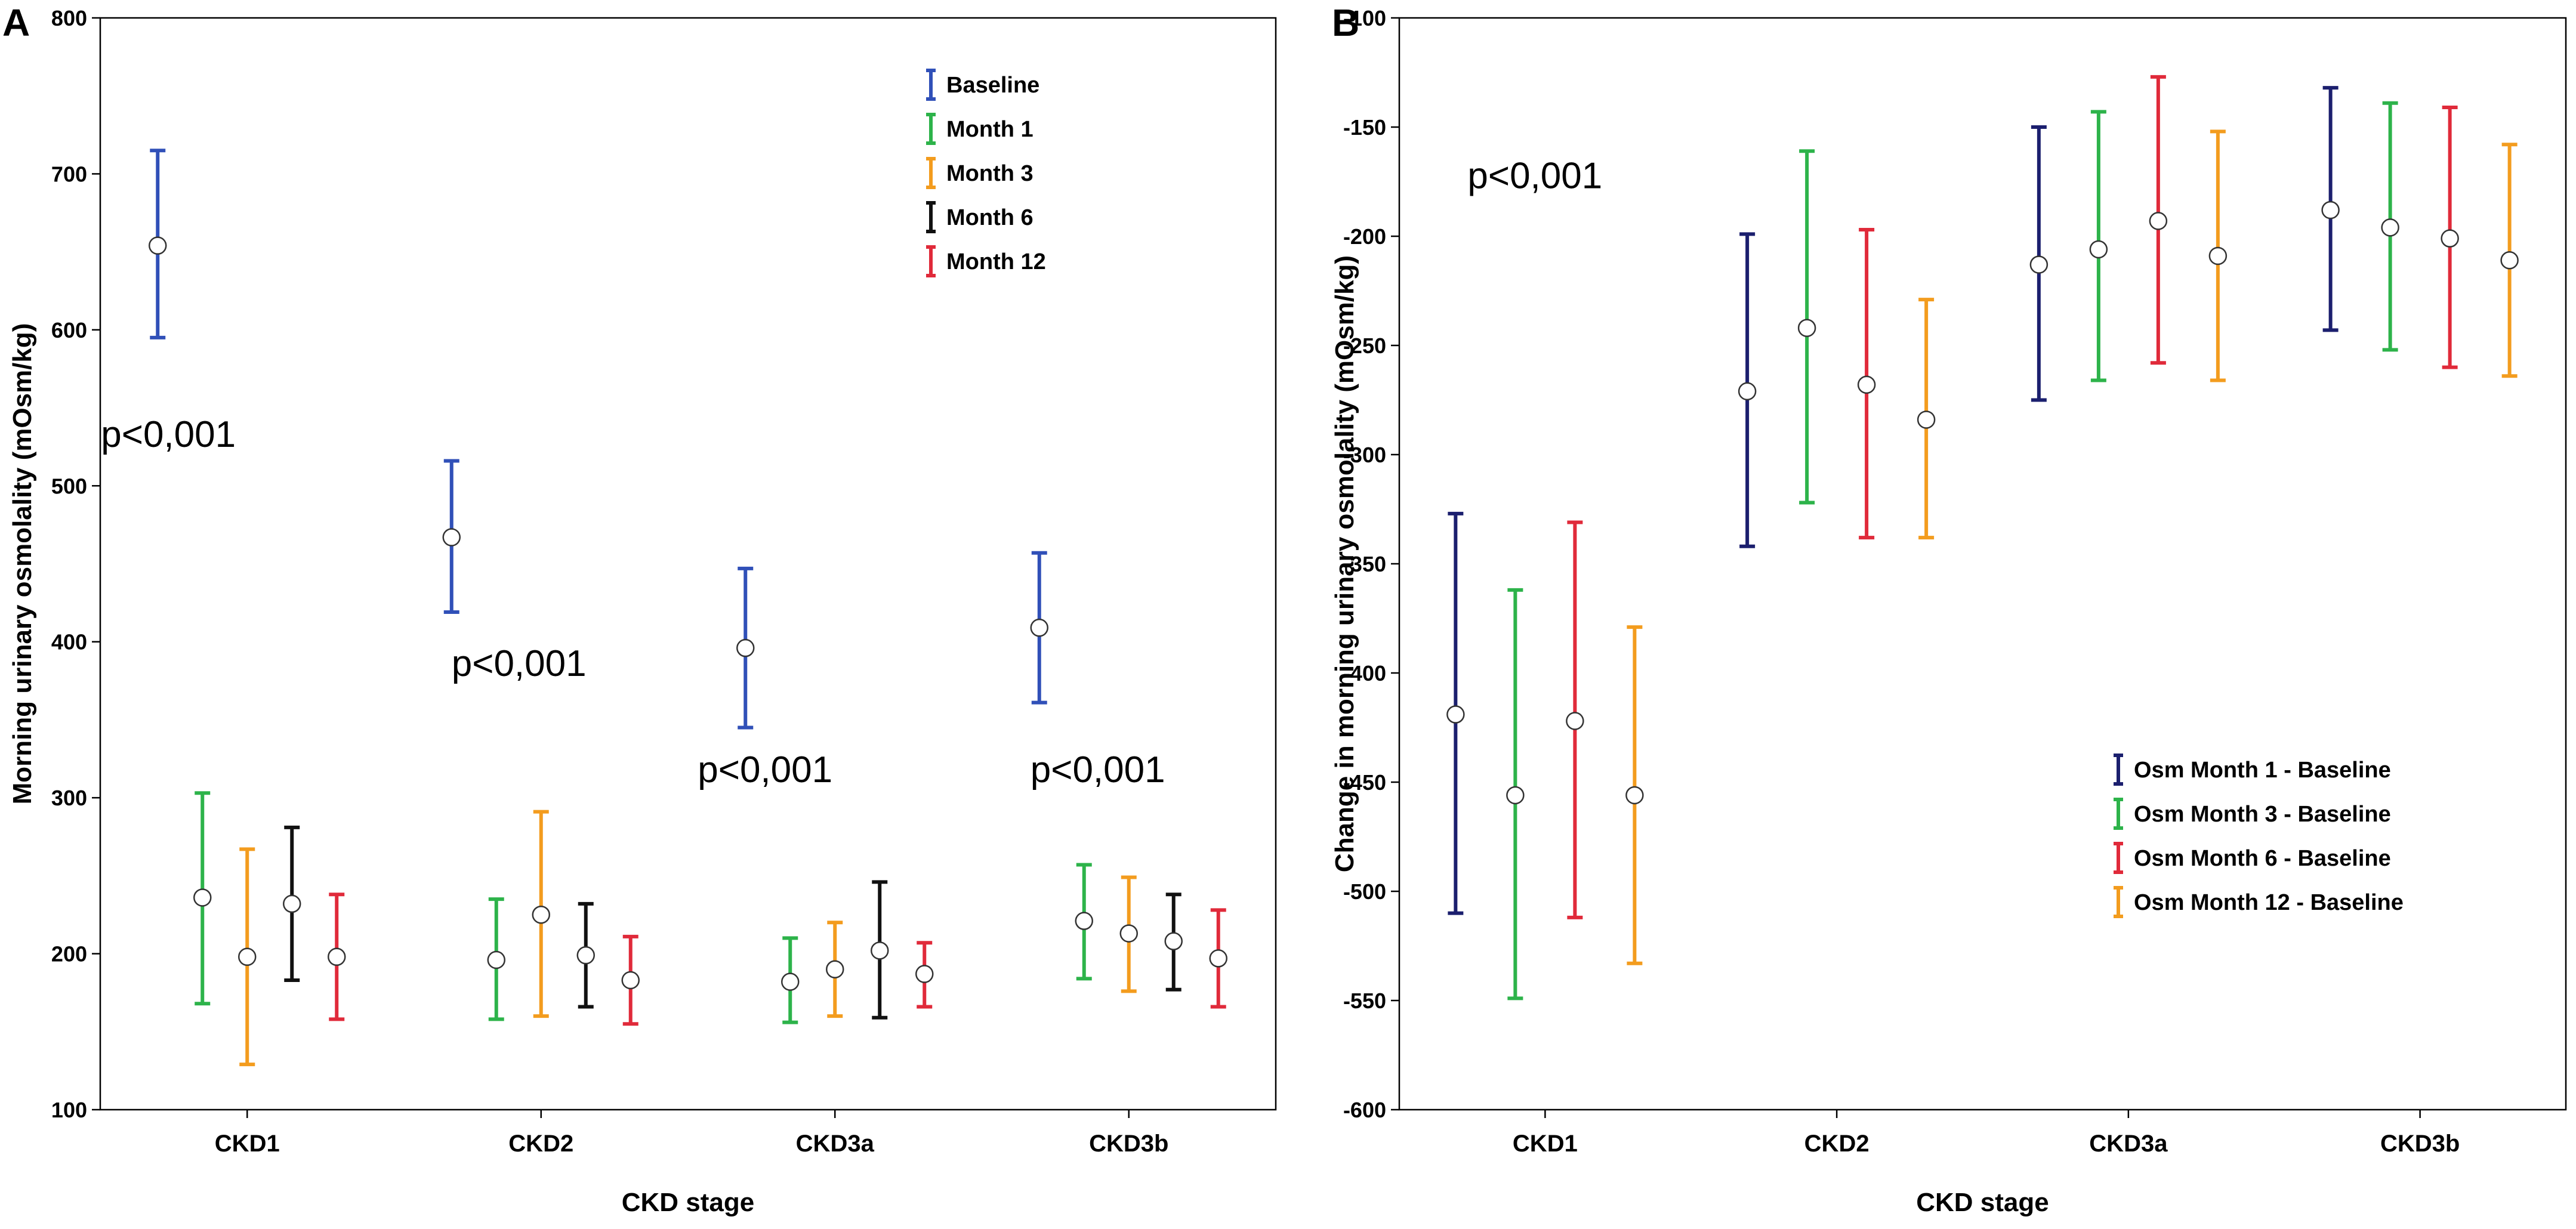 This screenshot has width=2576, height=1229. I want to click on y-tick-label: -200, so click(1365, 236).